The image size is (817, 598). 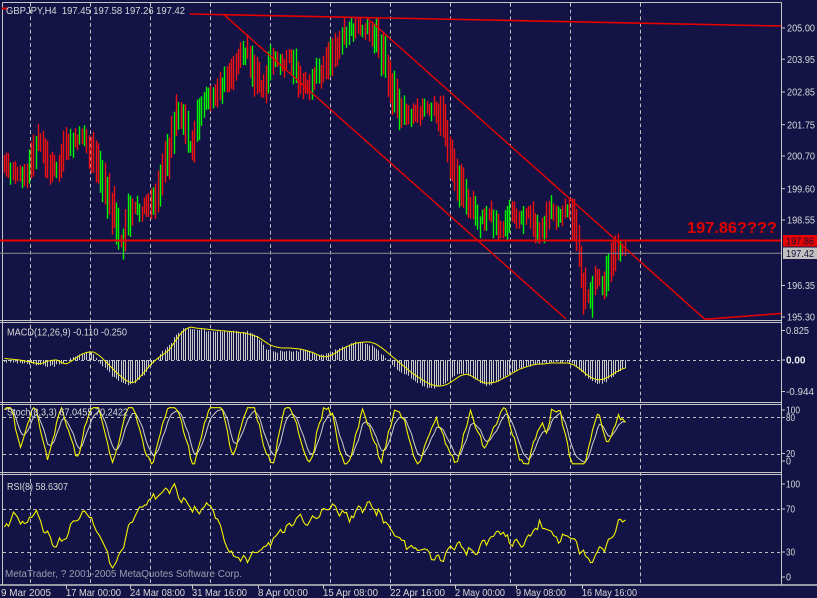 I want to click on svg-text: 205.00, so click(x=801, y=29).